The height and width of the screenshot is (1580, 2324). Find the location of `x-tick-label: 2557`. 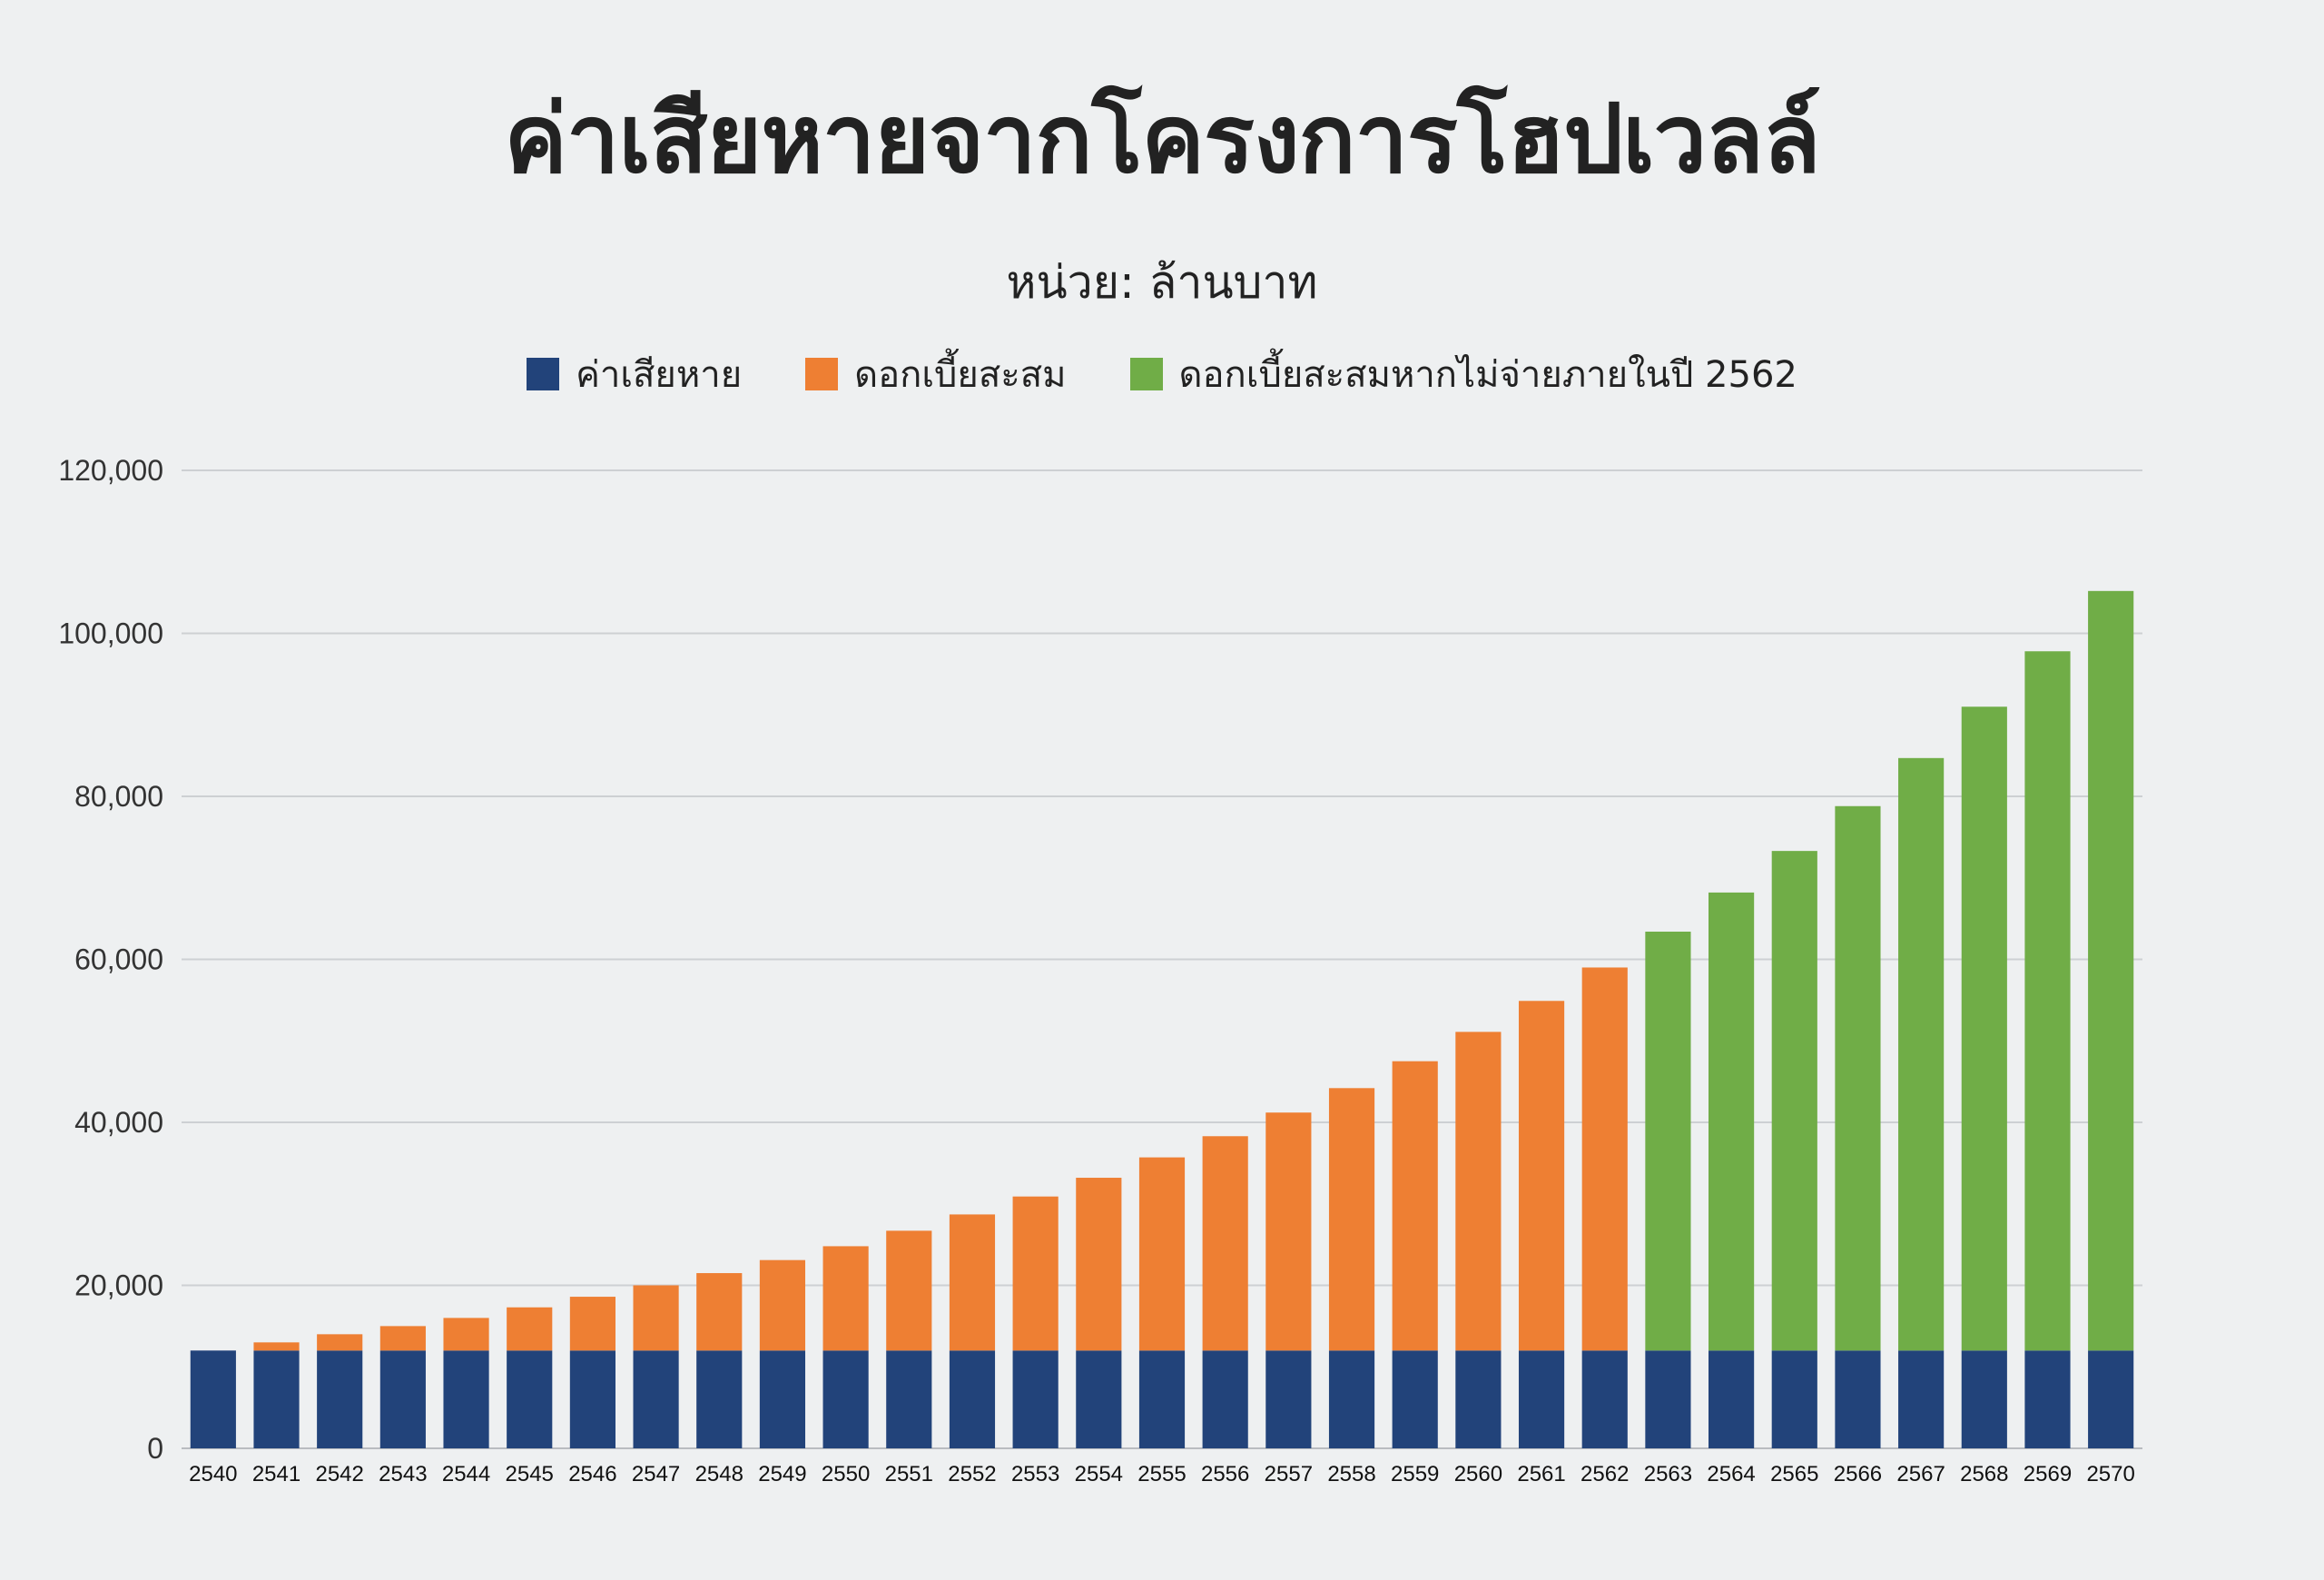

x-tick-label: 2557 is located at coordinates (1289, 1474).